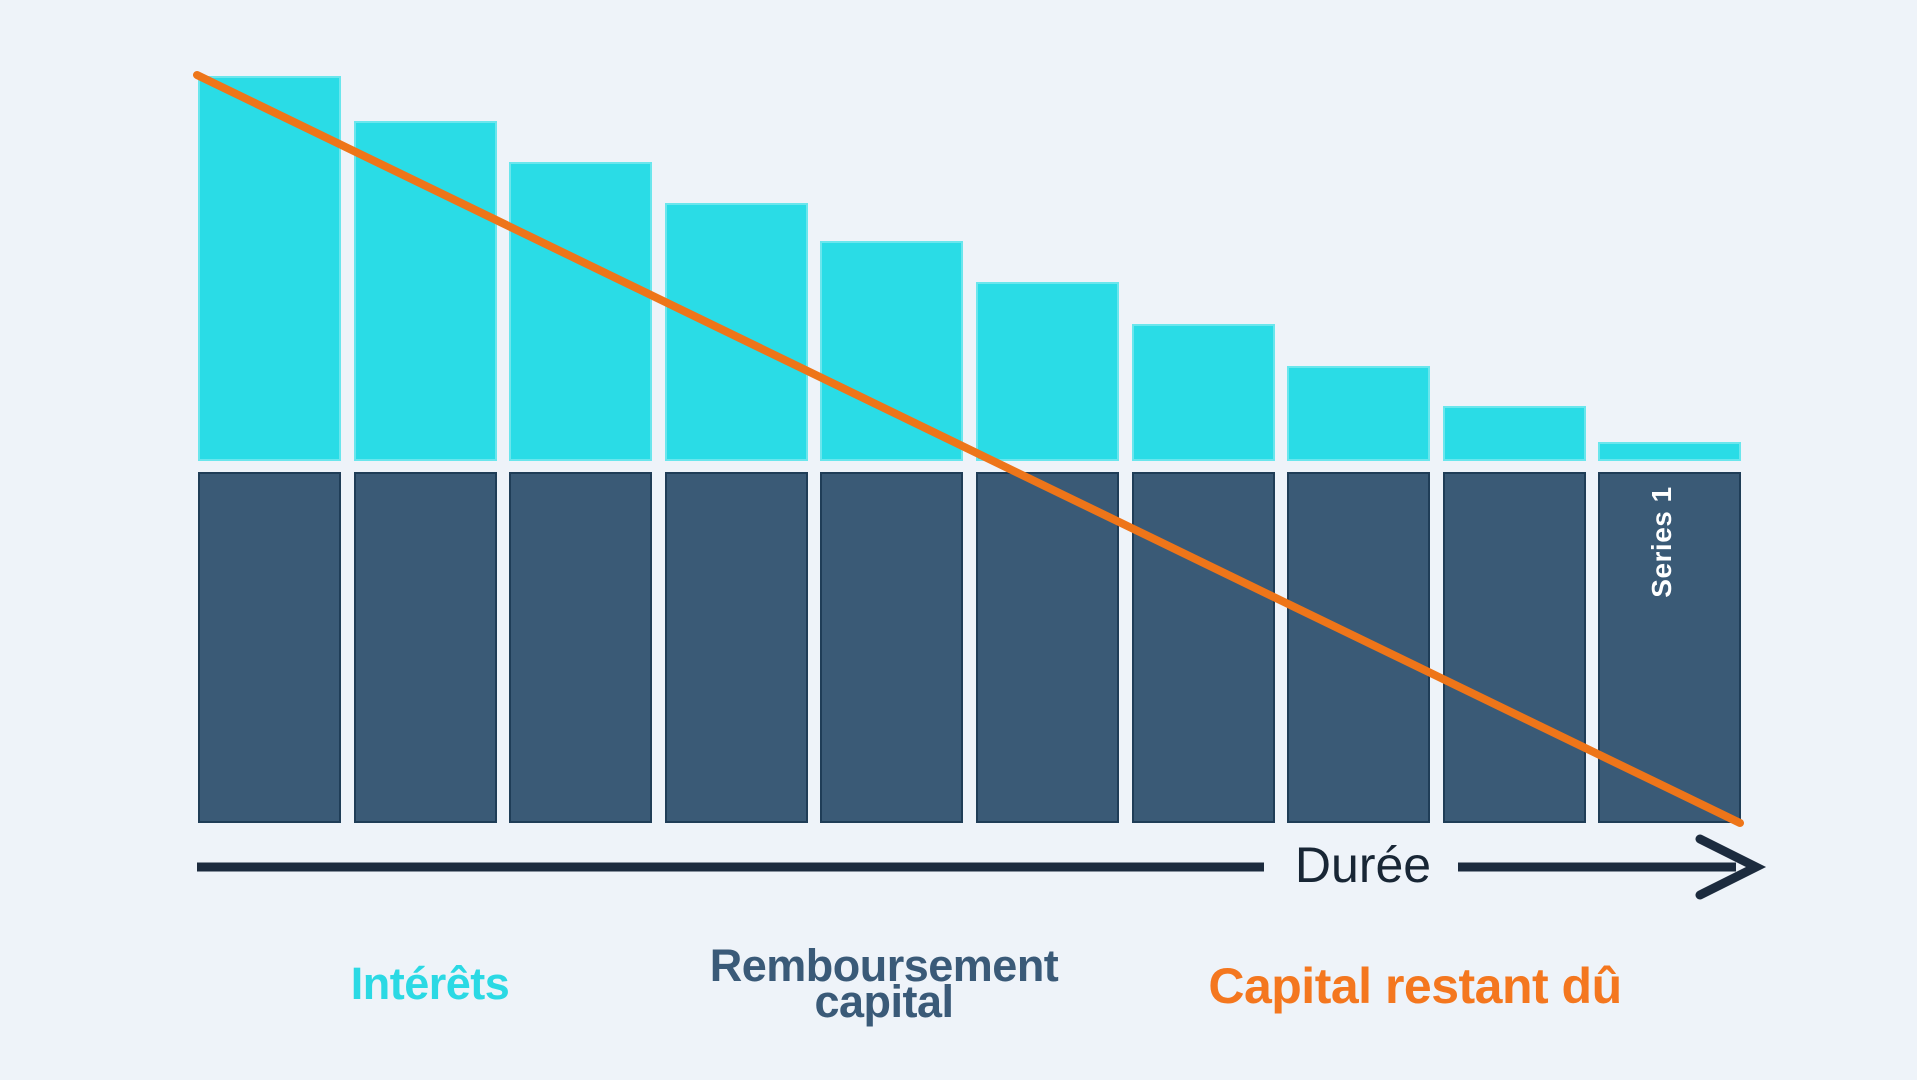 Image resolution: width=1917 pixels, height=1080 pixels. I want to click on arrowhead-icon, so click(1731, 867).